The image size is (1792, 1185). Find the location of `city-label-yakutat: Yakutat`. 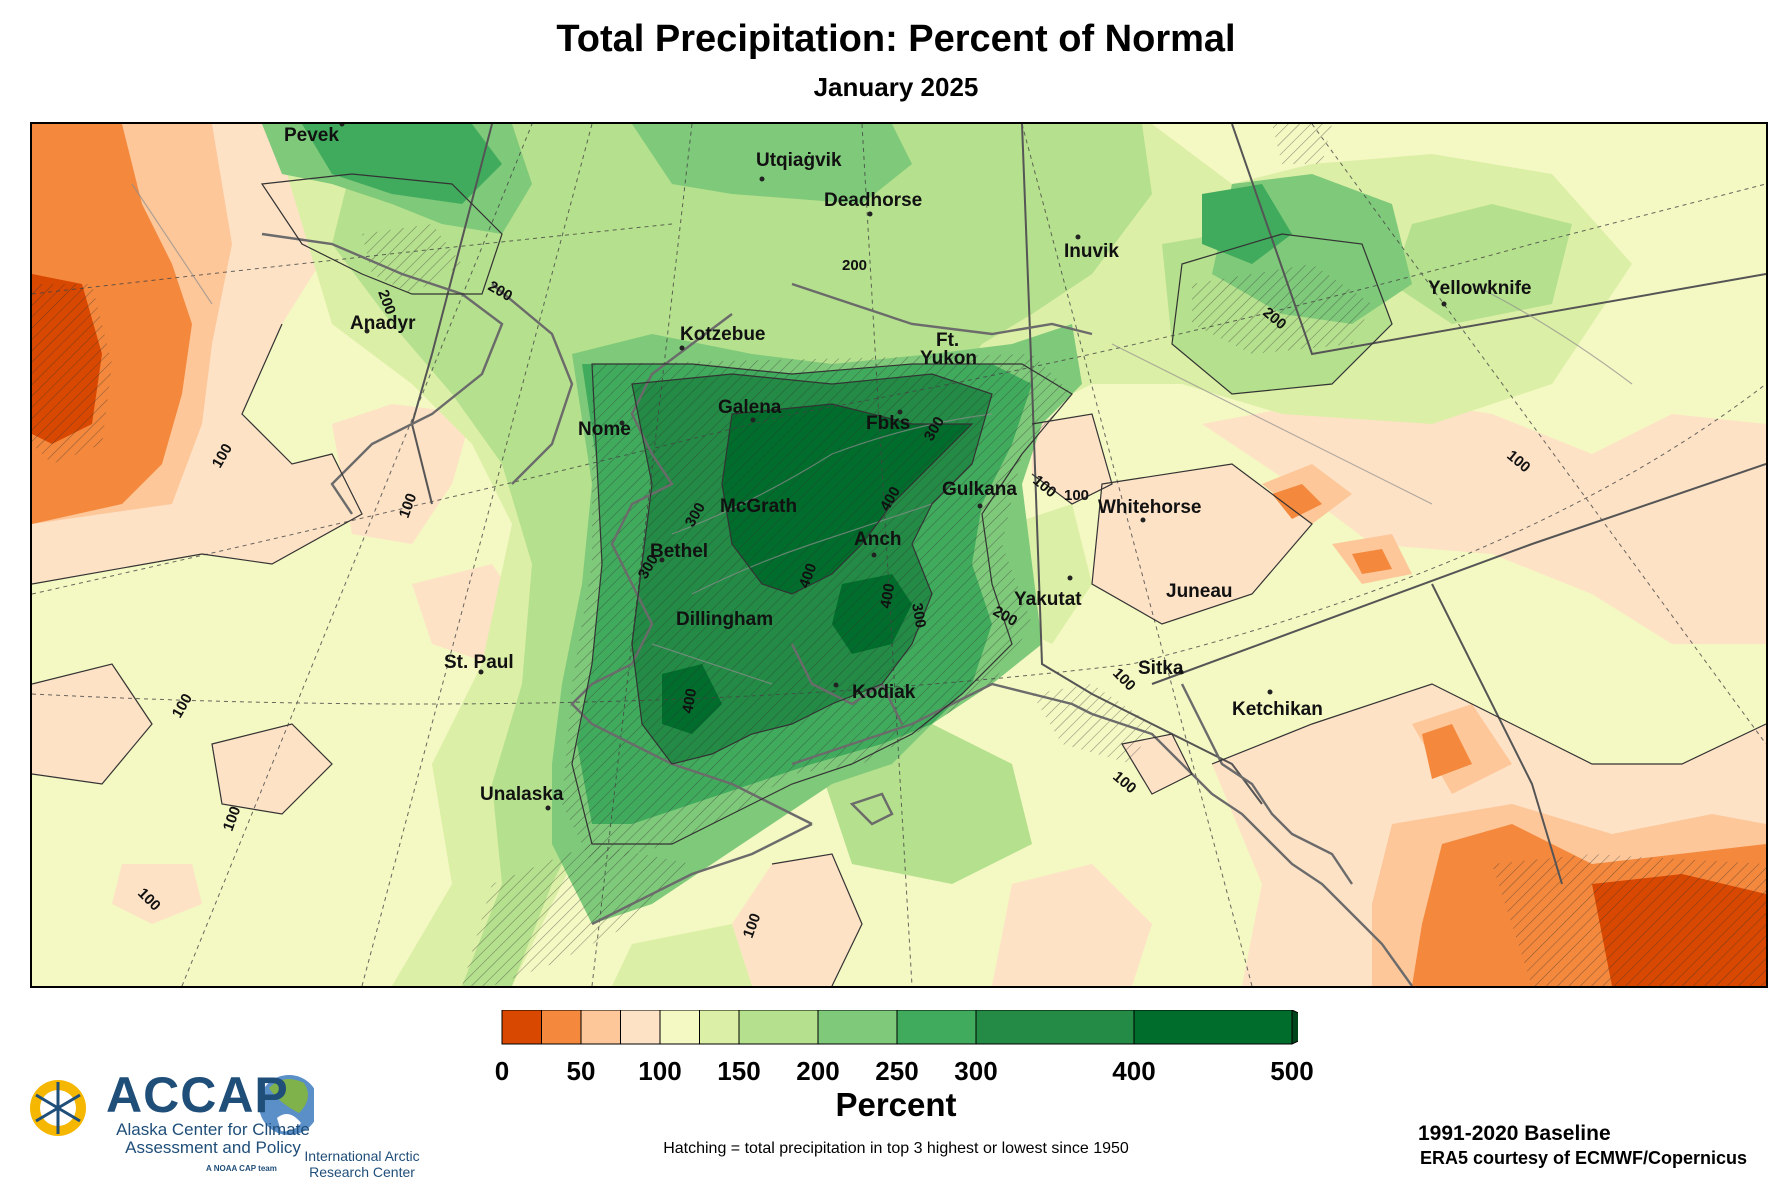

city-label-yakutat: Yakutat is located at coordinates (1048, 599).